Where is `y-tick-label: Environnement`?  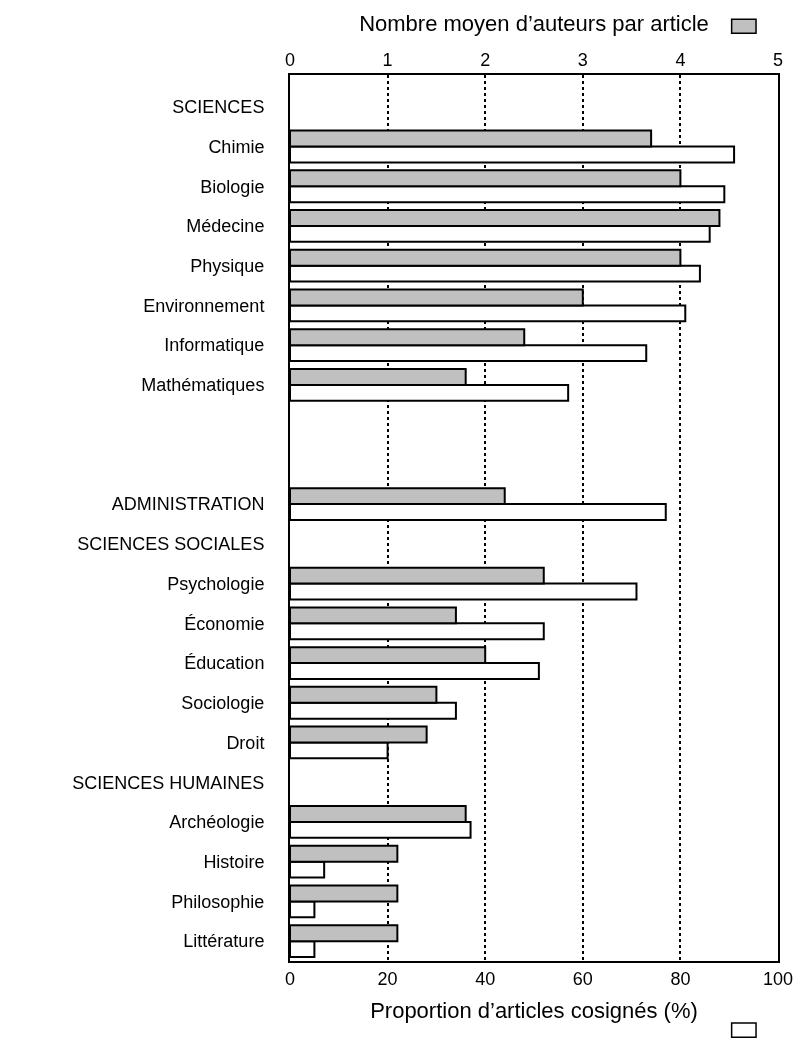 y-tick-label: Environnement is located at coordinates (204, 305).